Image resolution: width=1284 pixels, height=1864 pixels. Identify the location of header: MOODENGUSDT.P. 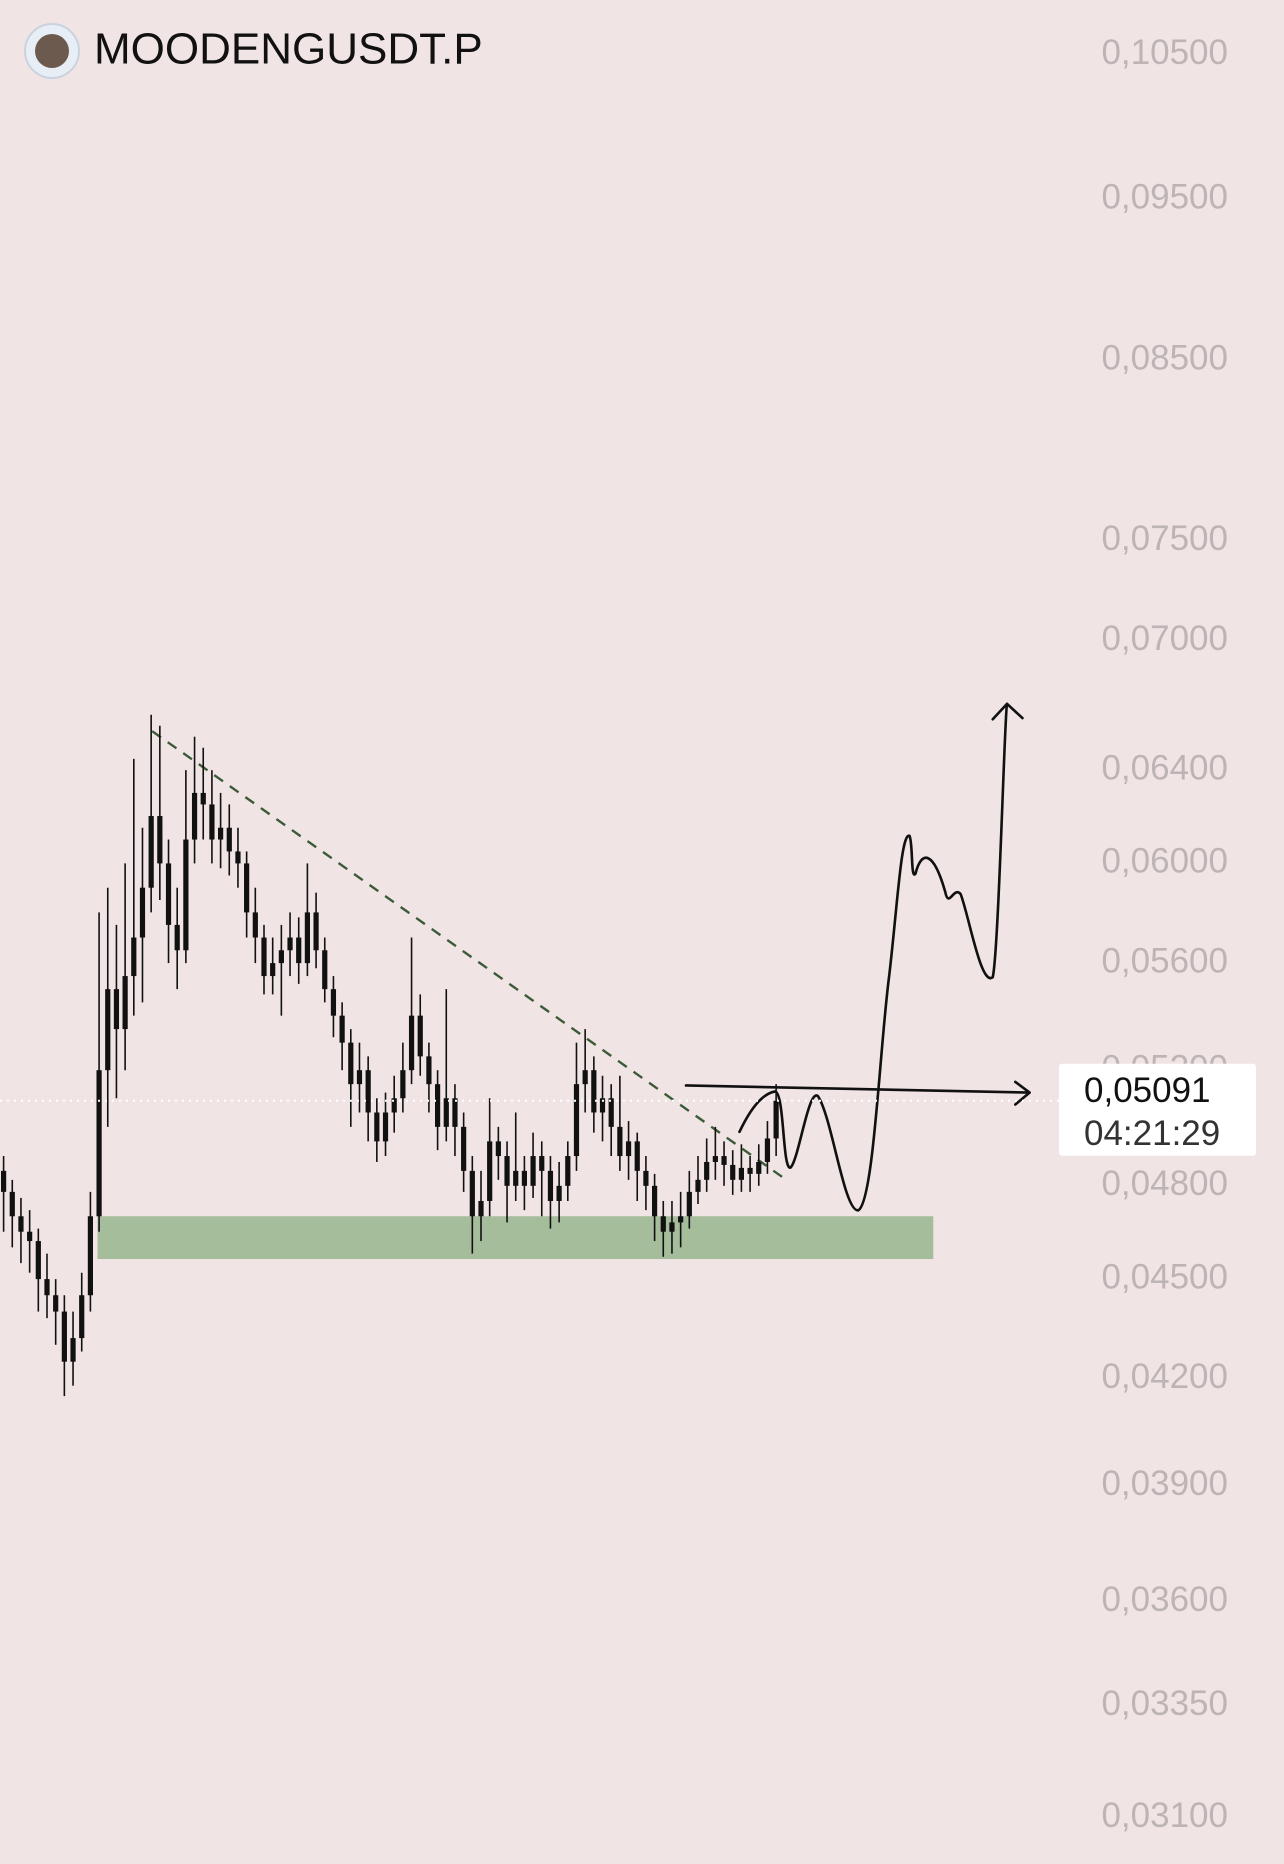
(253, 51).